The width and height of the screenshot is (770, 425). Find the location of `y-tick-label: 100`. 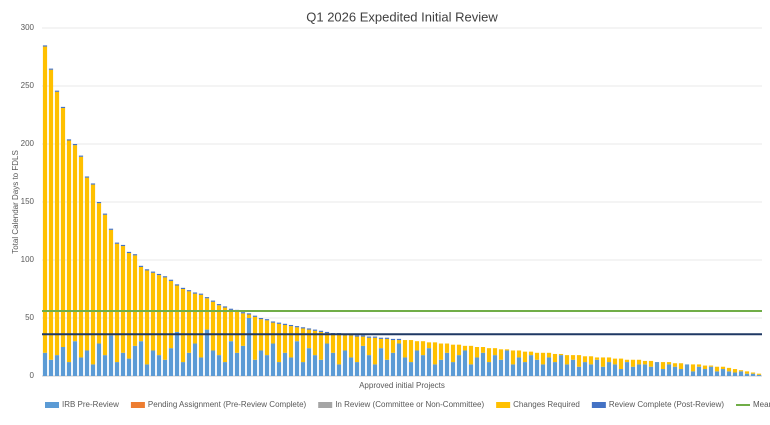

y-tick-label: 100 is located at coordinates (28, 259).